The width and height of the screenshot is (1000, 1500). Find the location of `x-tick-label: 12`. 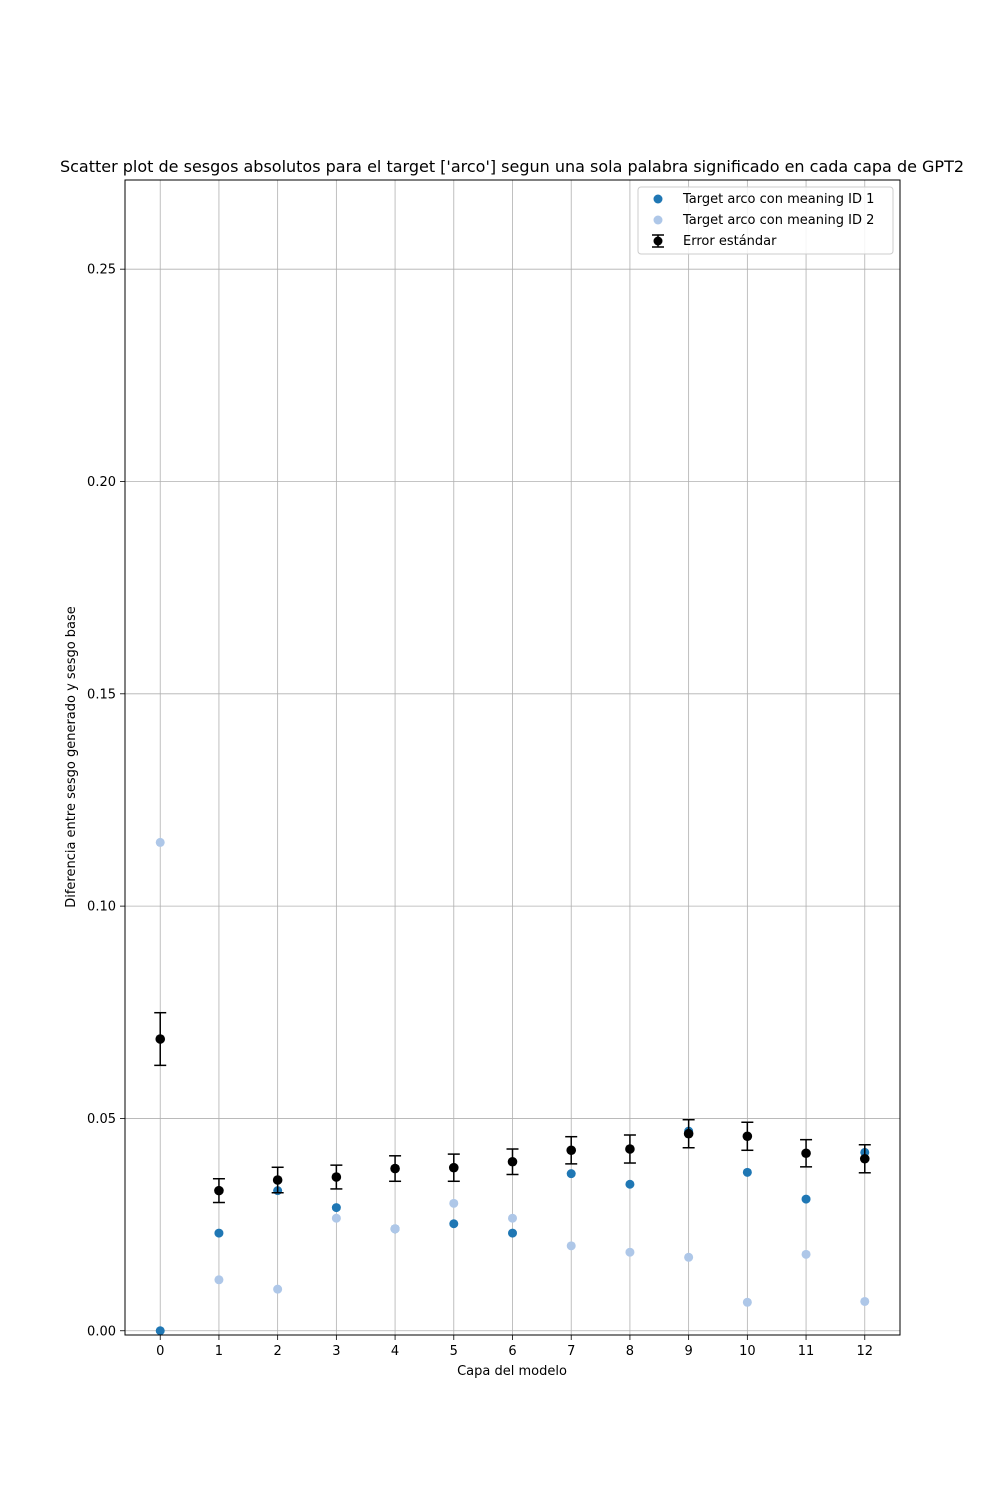

x-tick-label: 12 is located at coordinates (864, 1351).